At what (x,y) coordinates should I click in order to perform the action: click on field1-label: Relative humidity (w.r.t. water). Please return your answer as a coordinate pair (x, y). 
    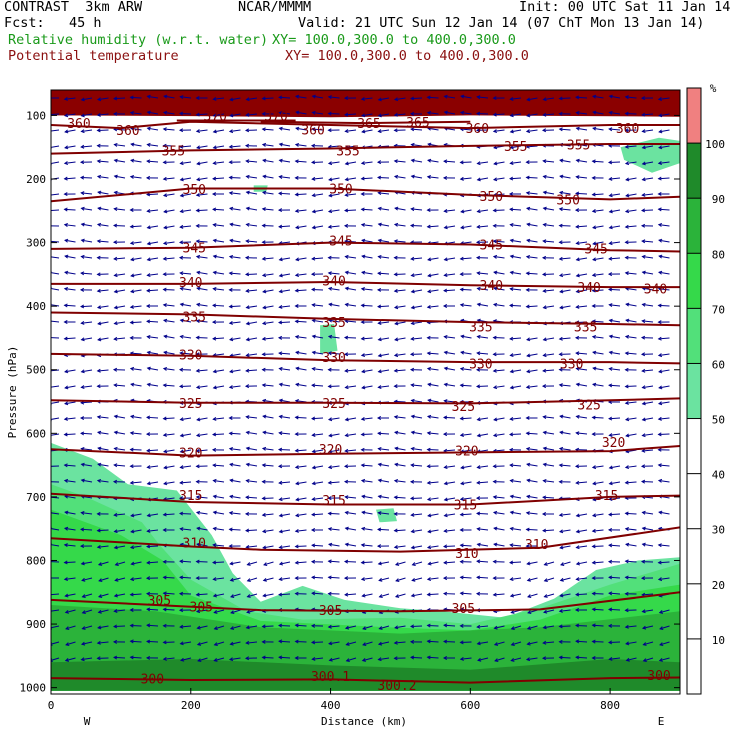
    Looking at the image, I should click on (138, 40).